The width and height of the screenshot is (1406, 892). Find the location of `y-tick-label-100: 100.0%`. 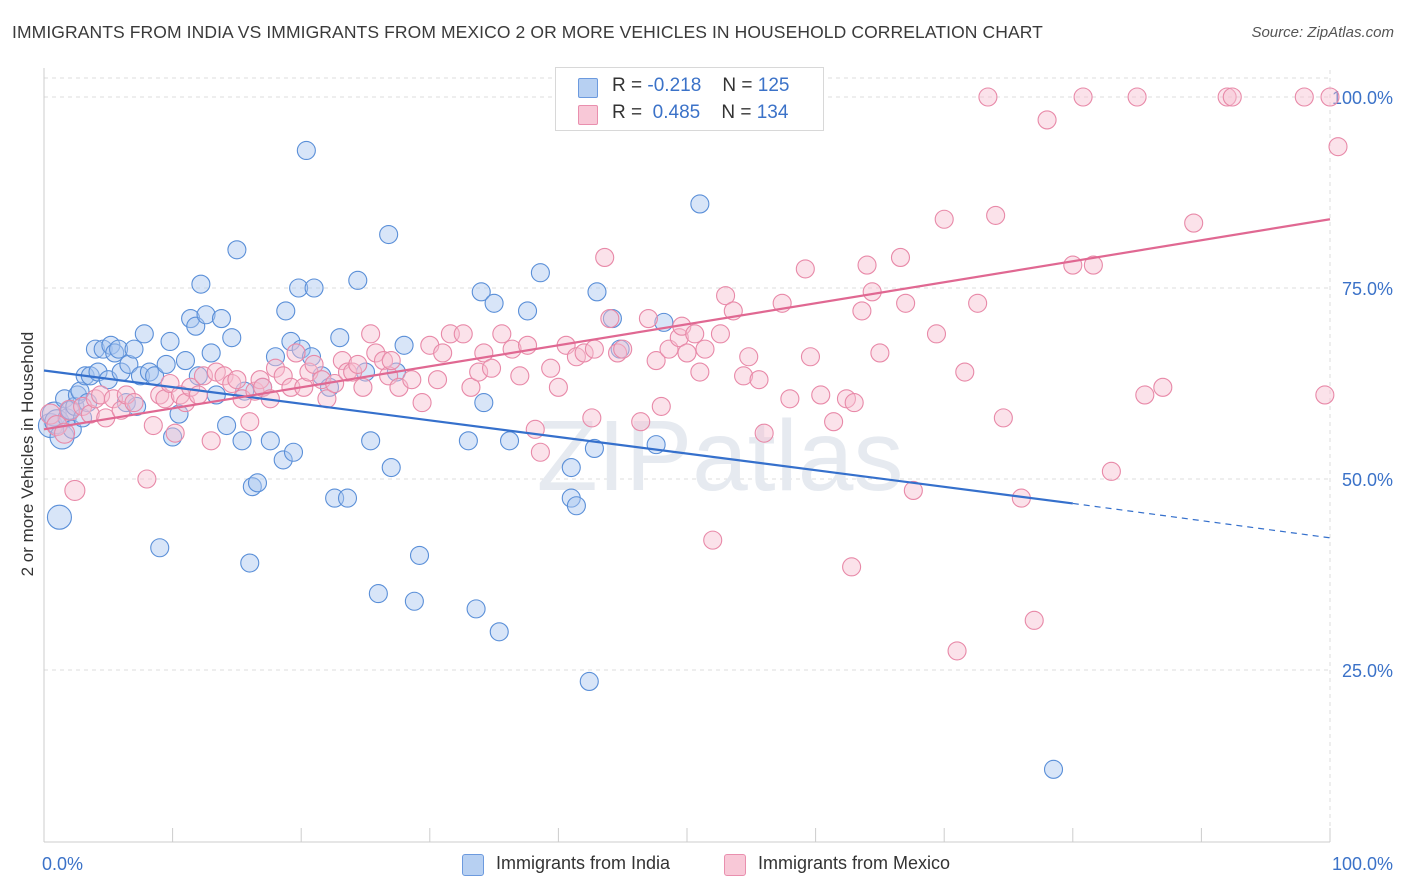

y-tick-label-100: 100.0% is located at coordinates (1362, 98).